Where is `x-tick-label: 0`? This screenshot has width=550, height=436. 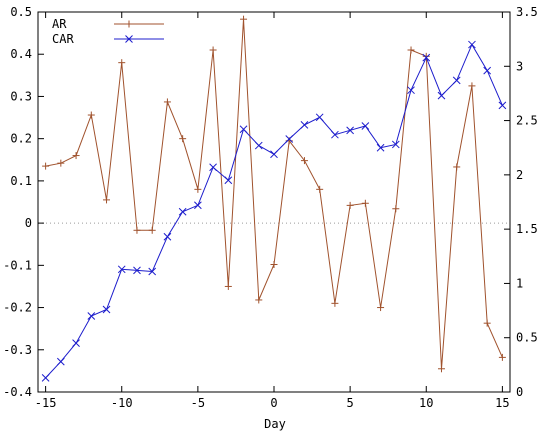
x-tick-label: 0 is located at coordinates (273, 403).